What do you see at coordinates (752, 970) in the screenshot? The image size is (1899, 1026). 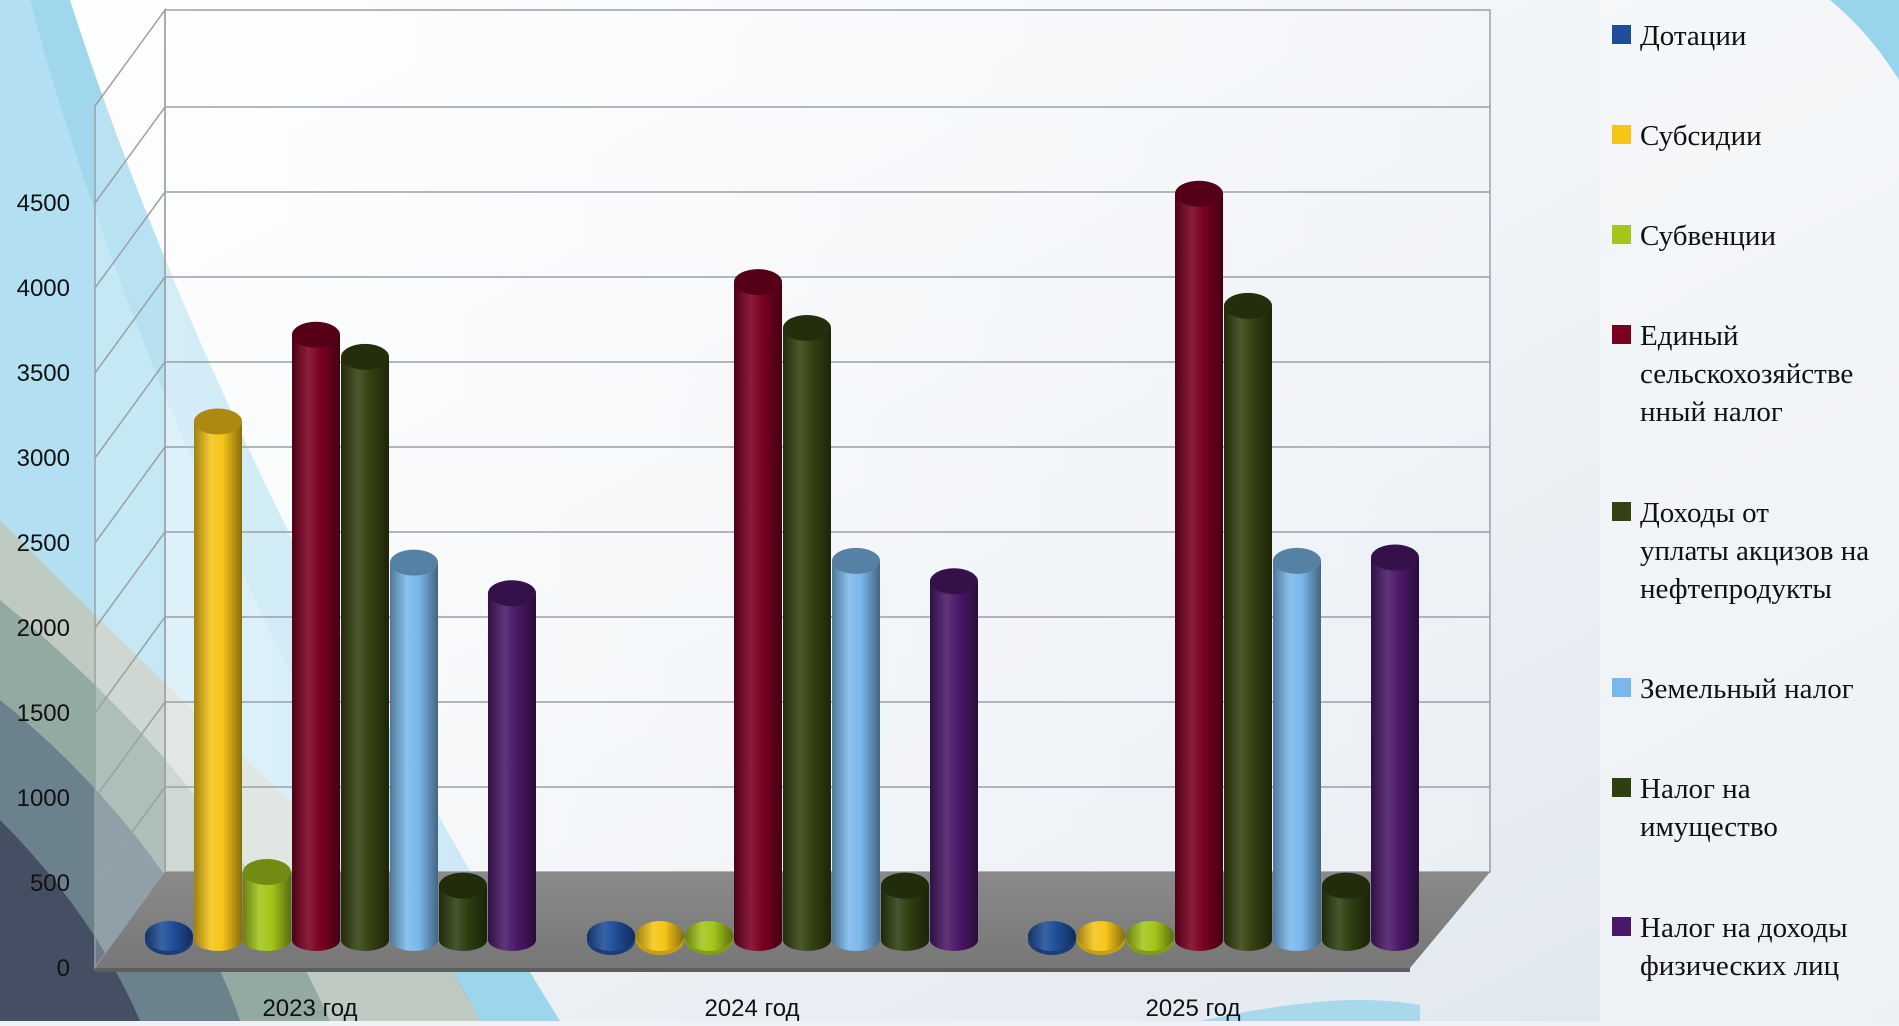 I see `floor-edge` at bounding box center [752, 970].